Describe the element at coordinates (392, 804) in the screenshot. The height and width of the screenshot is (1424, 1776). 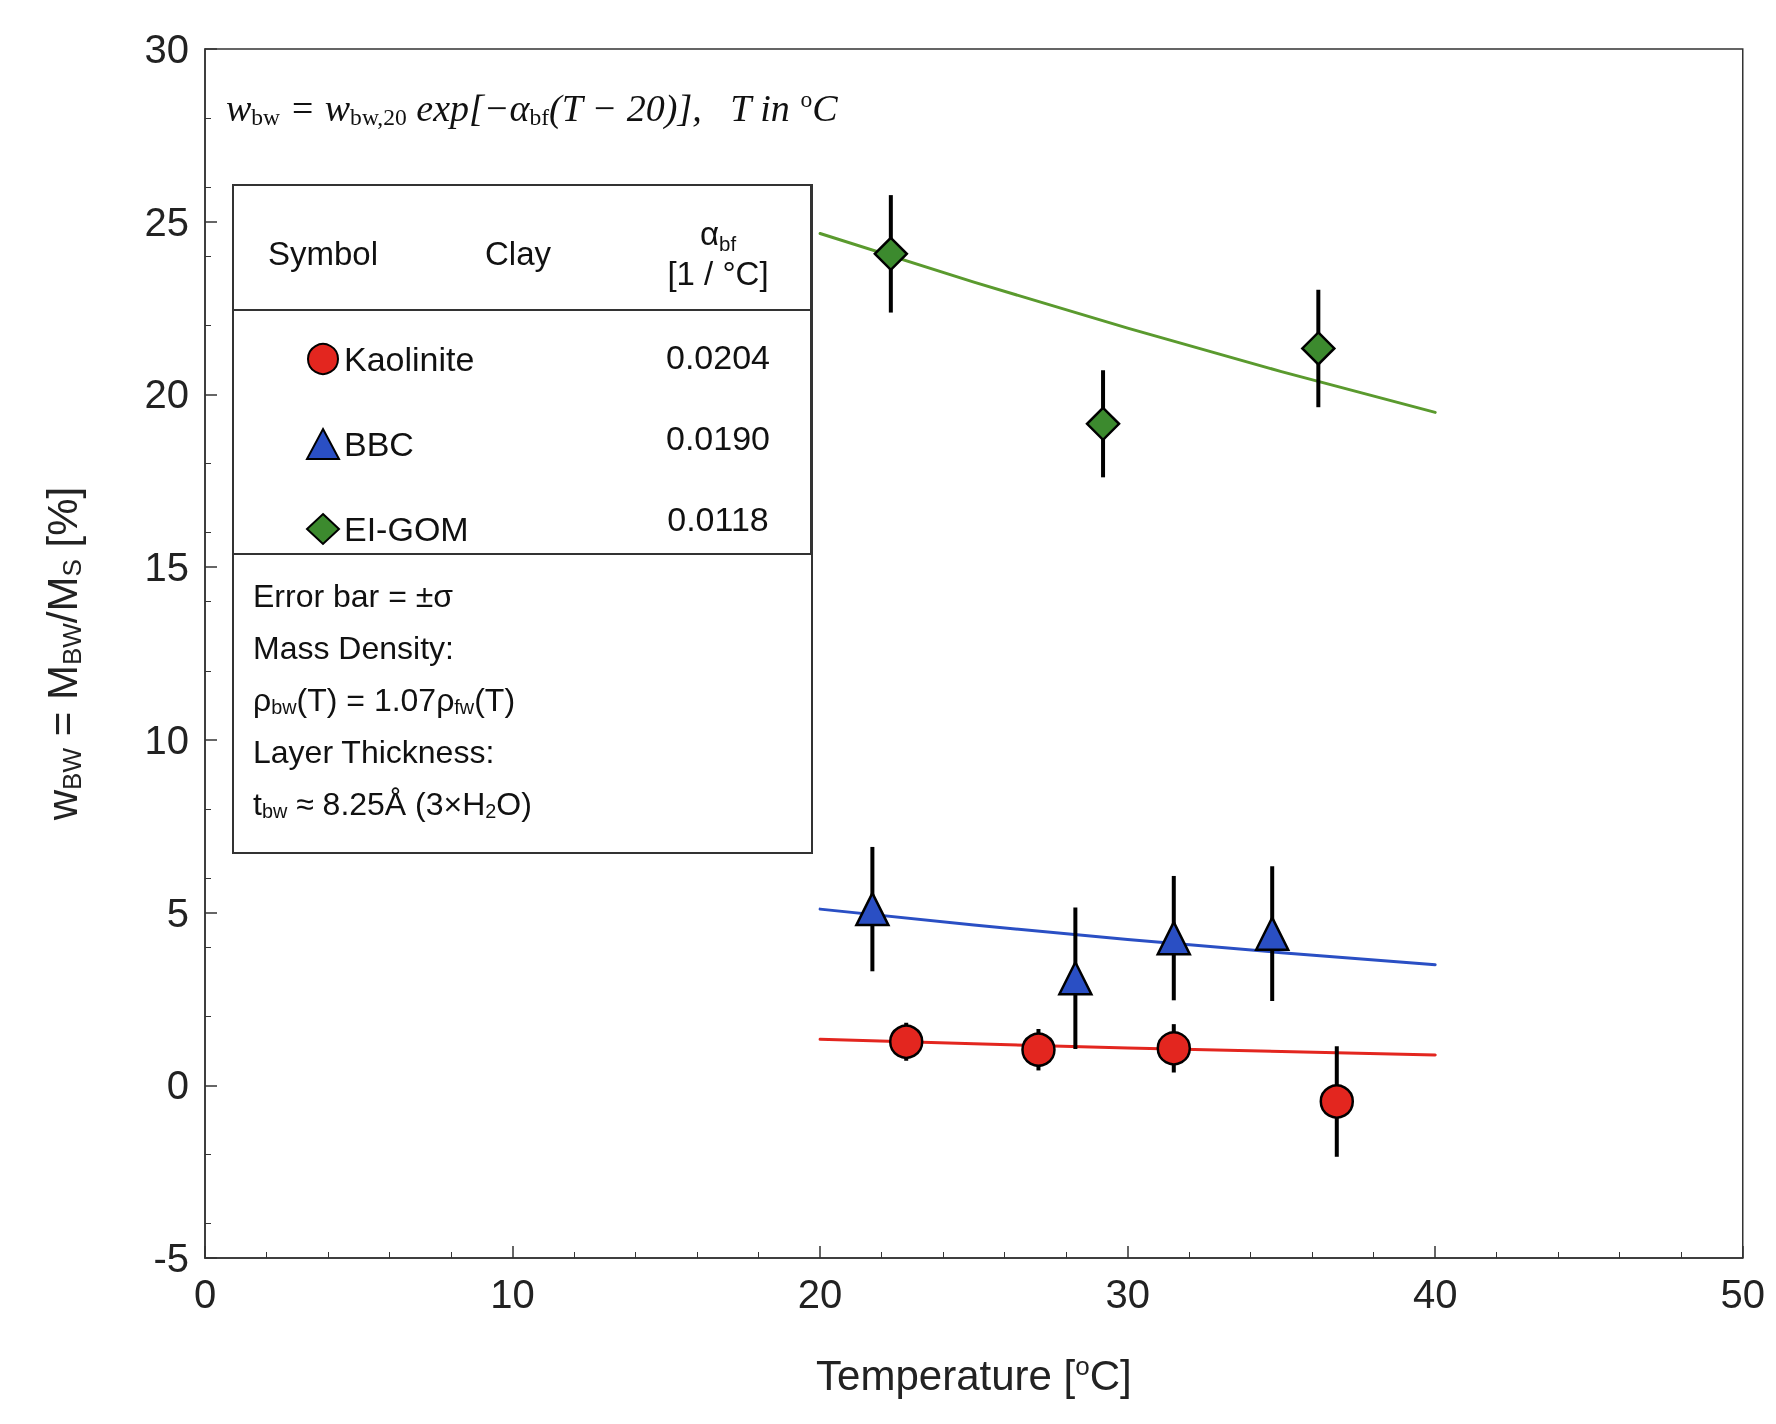
I see `annotation: tbw ≈ 8.25Å (3×H2O)` at that location.